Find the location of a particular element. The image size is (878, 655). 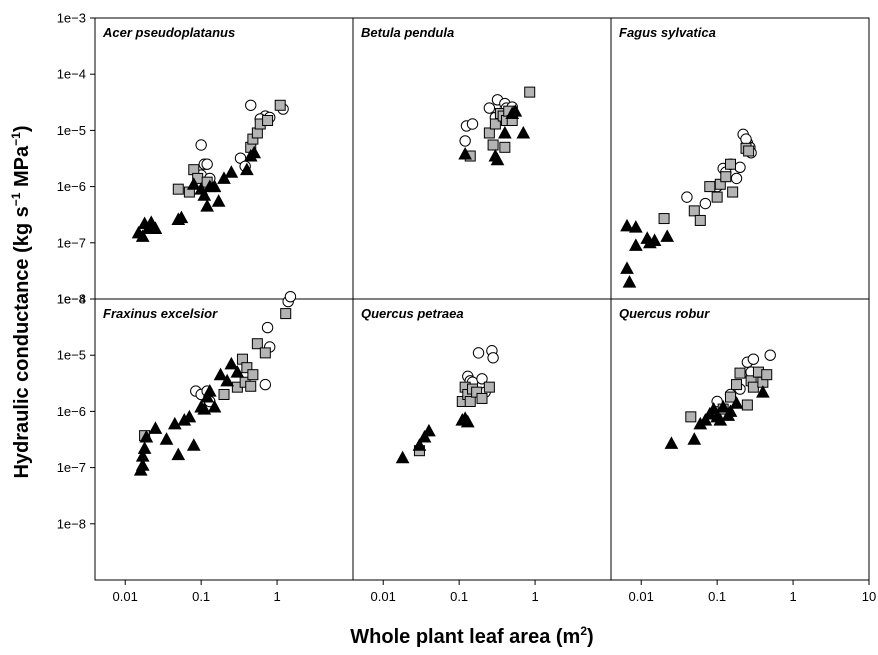

panel-title: Betula pendula is located at coordinates (407, 32).